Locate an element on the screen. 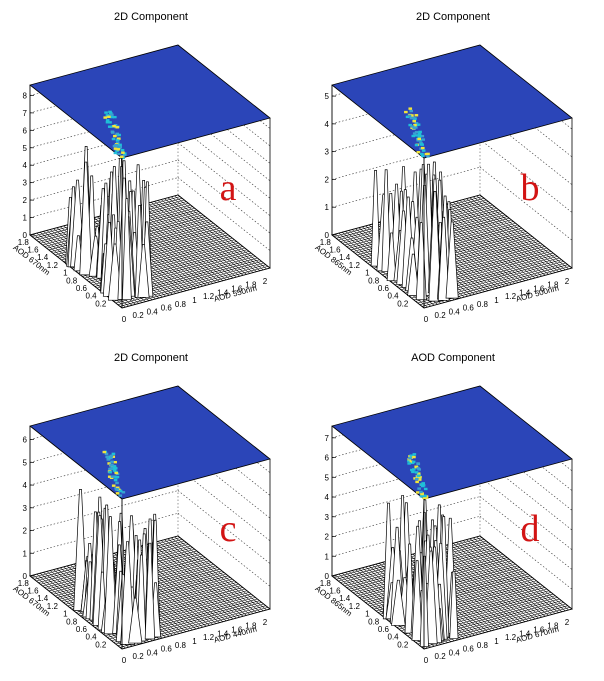 Image resolution: width=604 pixels, height=681 pixels. x-tick-label: 1.2 is located at coordinates (511, 296).